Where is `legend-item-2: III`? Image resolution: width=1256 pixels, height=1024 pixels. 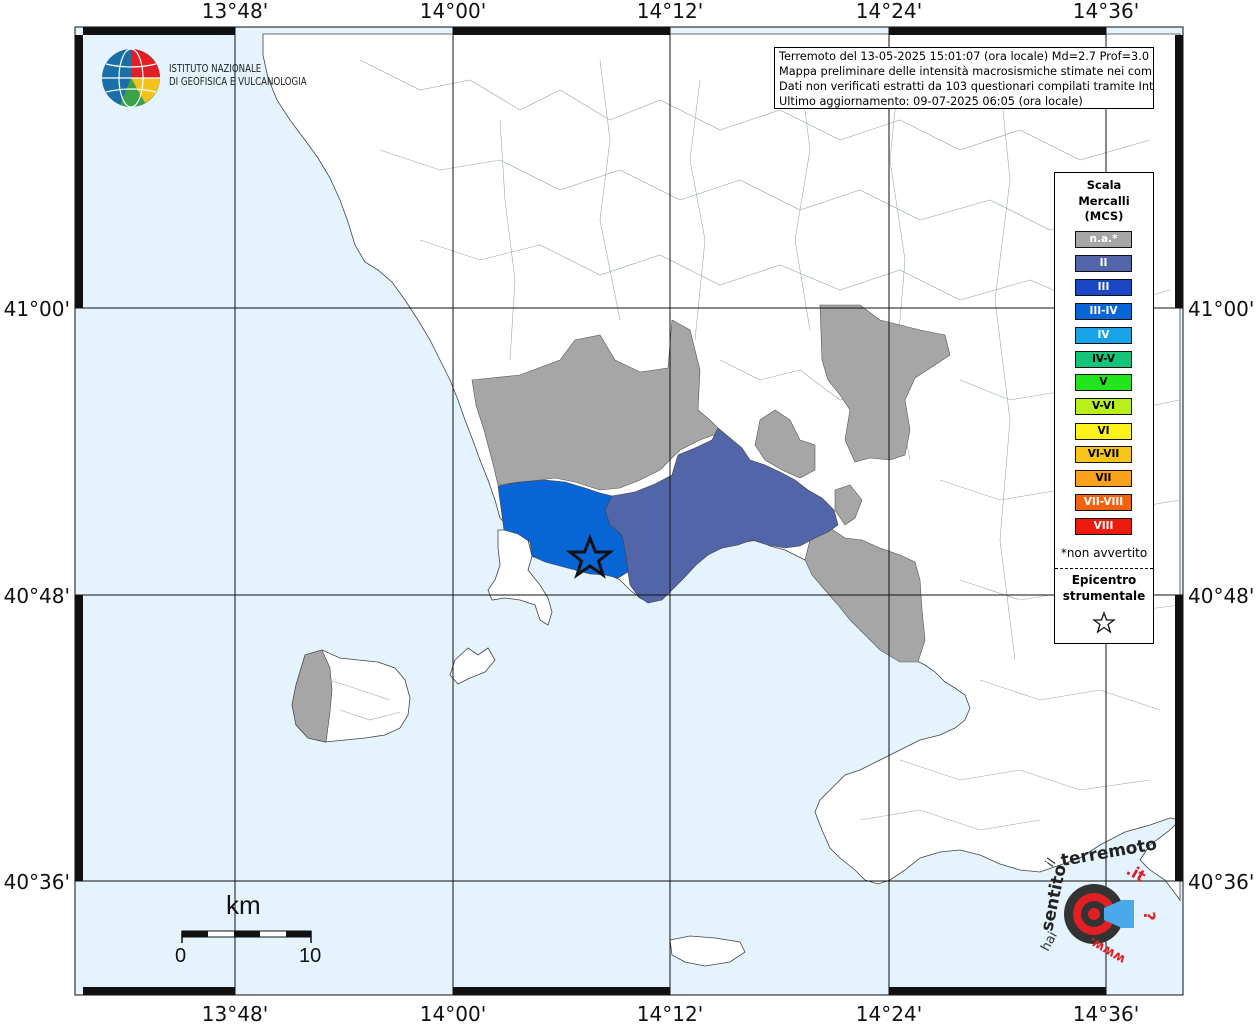
legend-item-2: III is located at coordinates (1103, 287).